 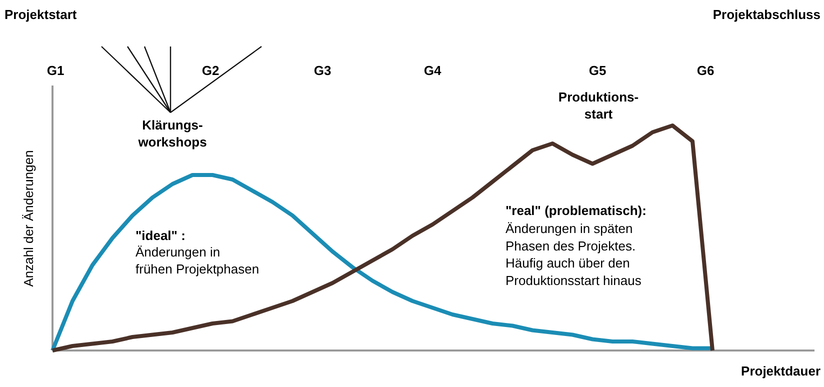 I want to click on annotation: Klärungs- workshops, so click(x=172, y=133).